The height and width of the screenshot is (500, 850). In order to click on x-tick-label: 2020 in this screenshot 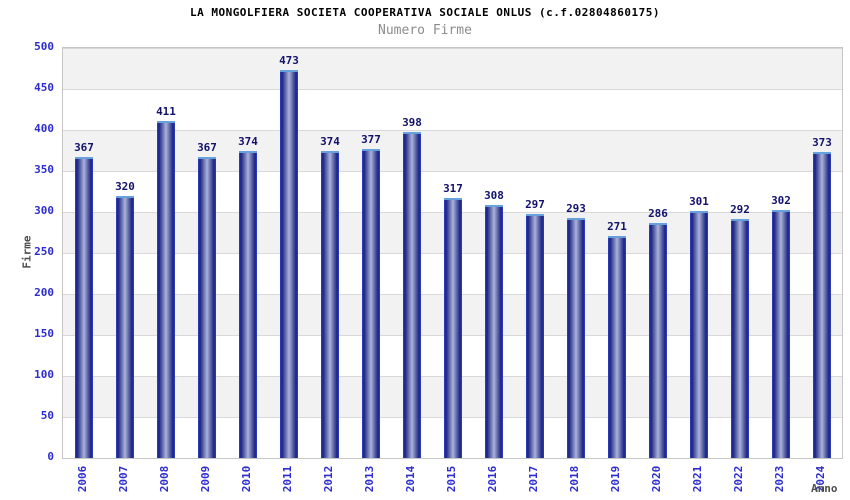, I will do `click(656, 479)`.